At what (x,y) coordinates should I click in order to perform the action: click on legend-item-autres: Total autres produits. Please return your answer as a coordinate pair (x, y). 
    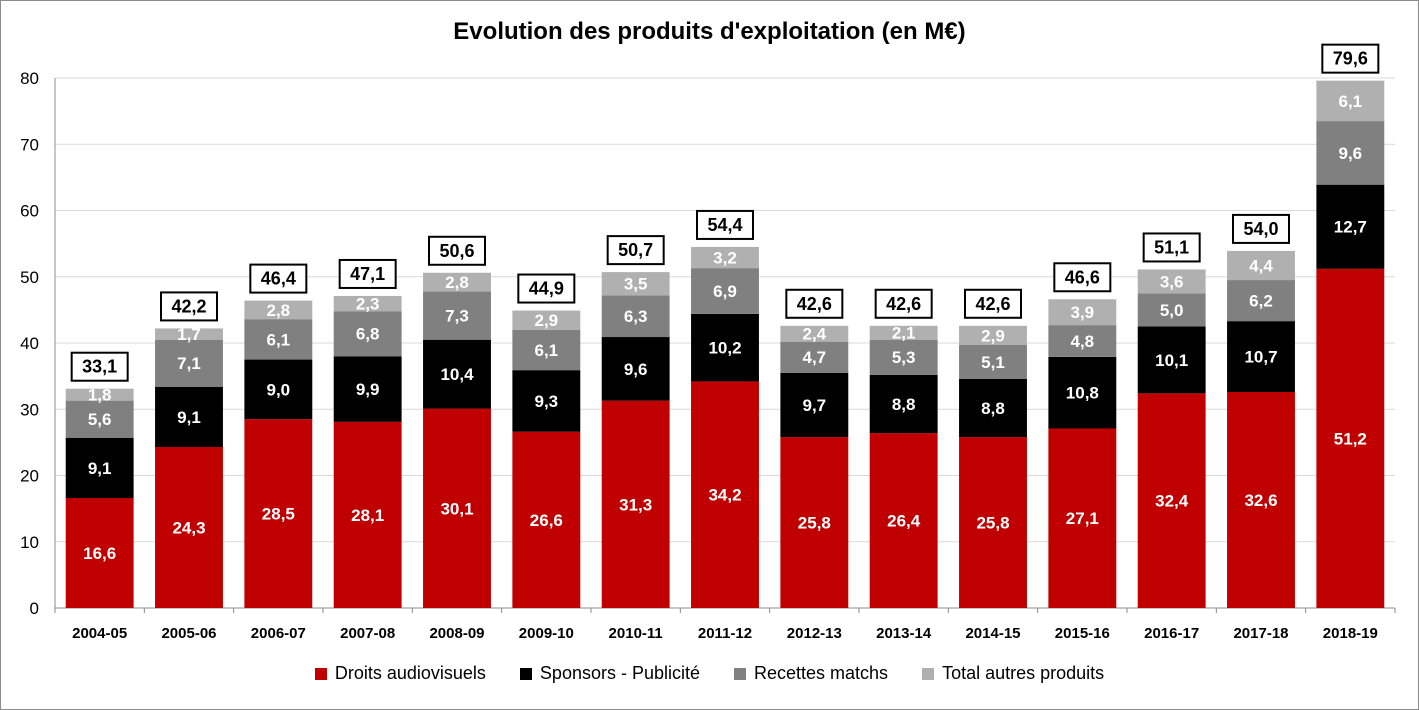
    Looking at the image, I should click on (1013, 673).